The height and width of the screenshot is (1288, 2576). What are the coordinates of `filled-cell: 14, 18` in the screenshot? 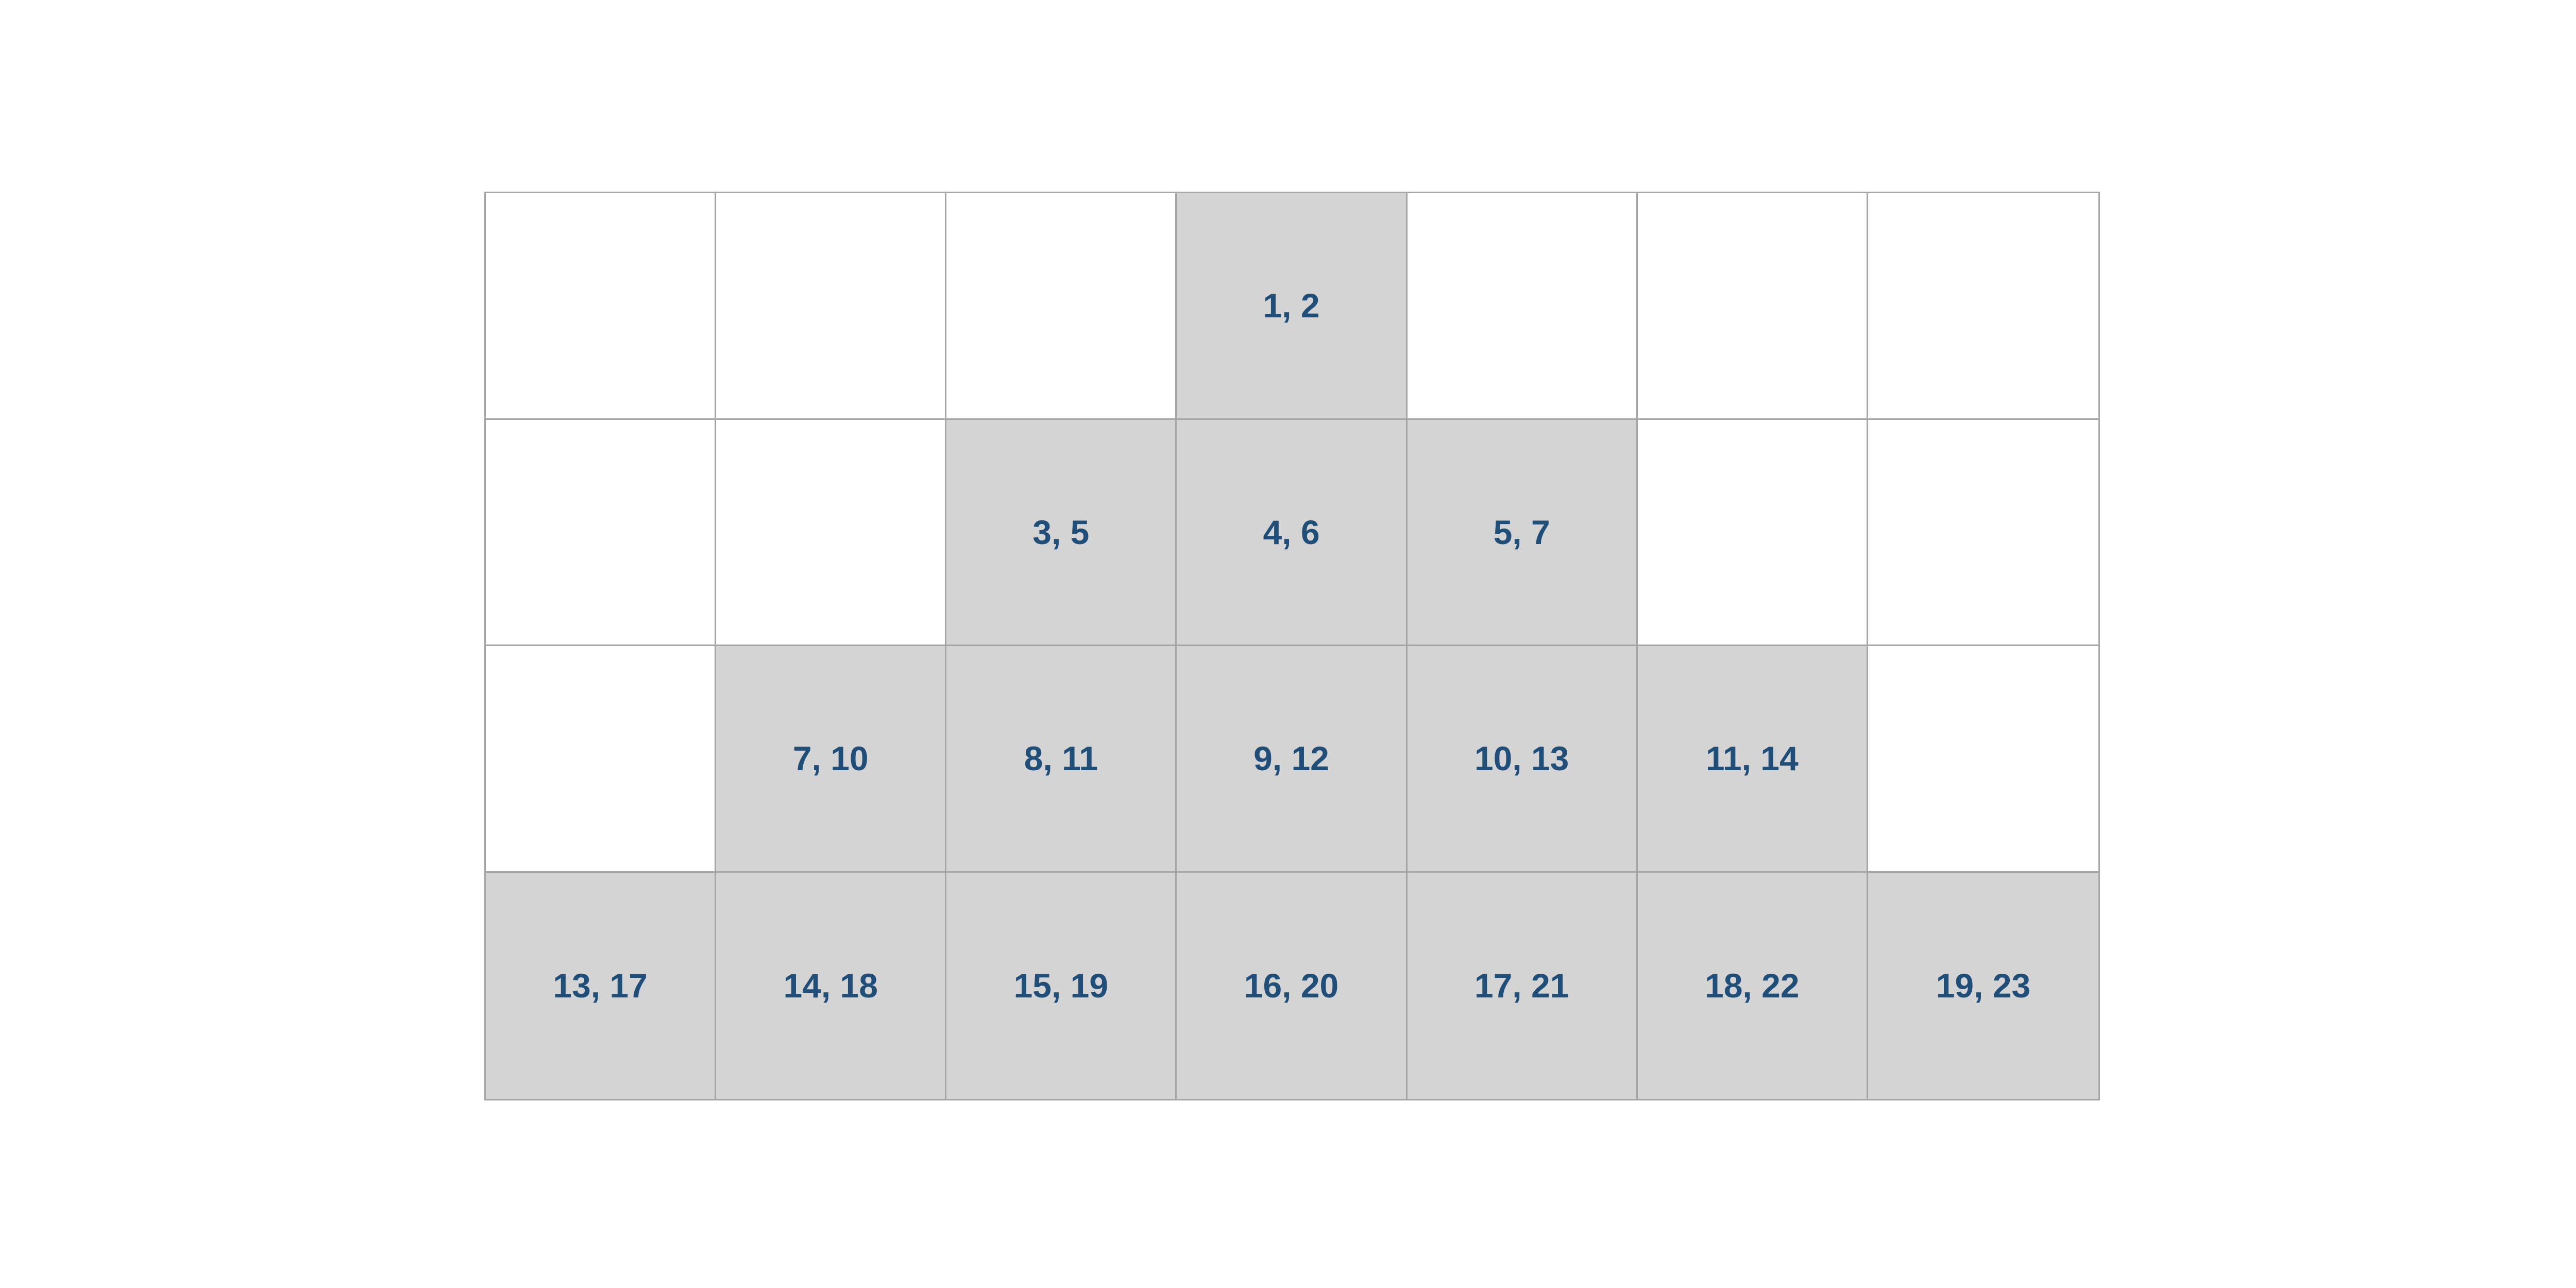 It's located at (831, 985).